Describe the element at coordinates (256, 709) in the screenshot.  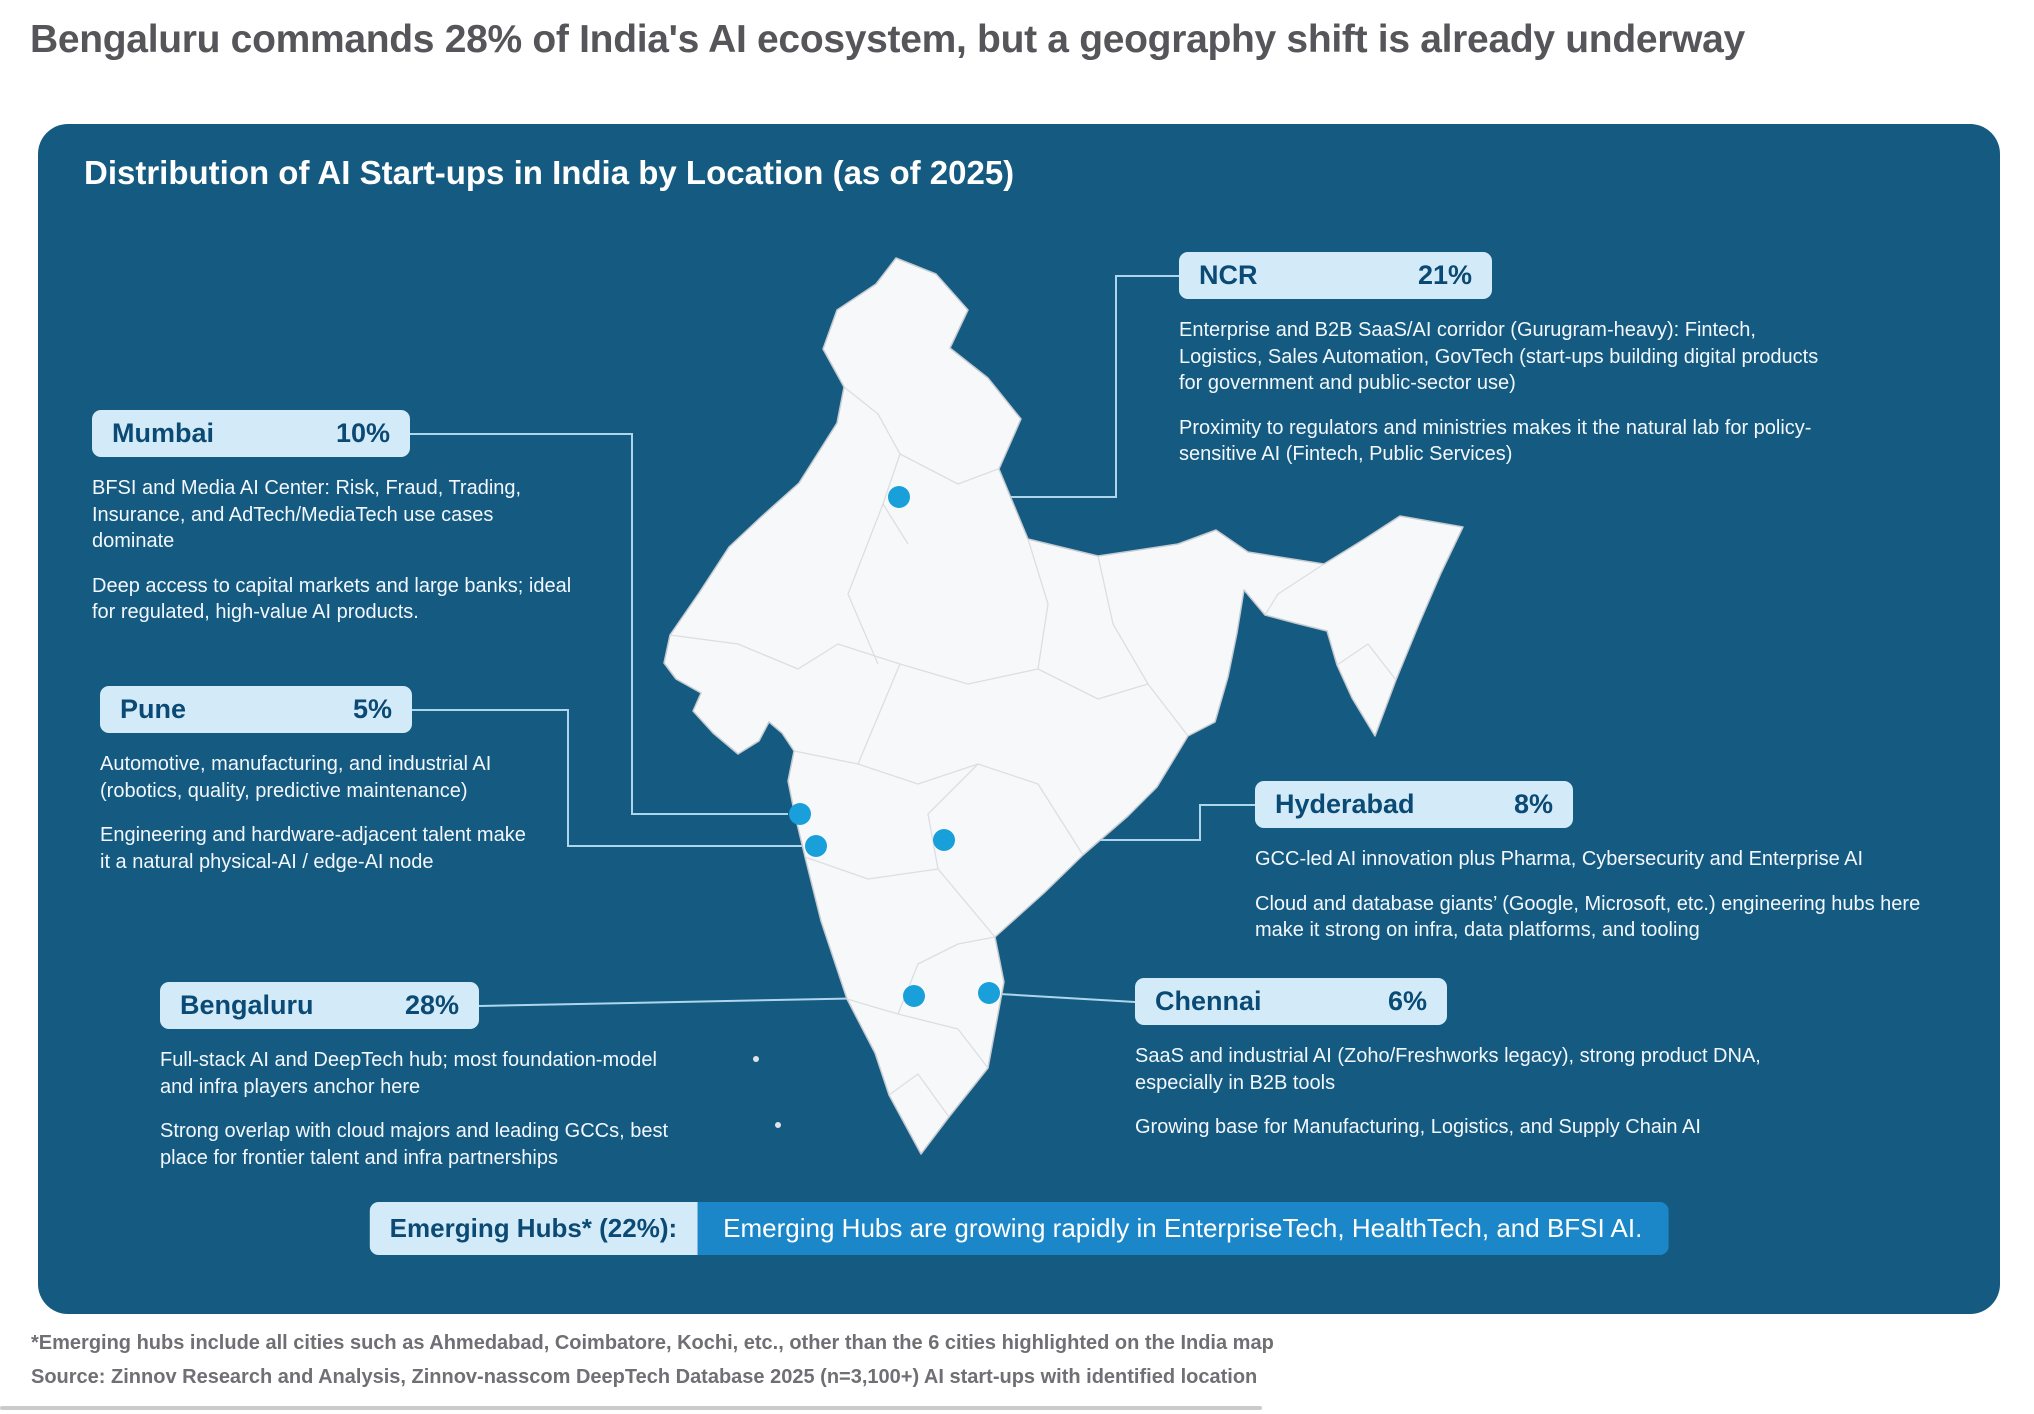
I see `city-label-pune: Pune 5%` at that location.